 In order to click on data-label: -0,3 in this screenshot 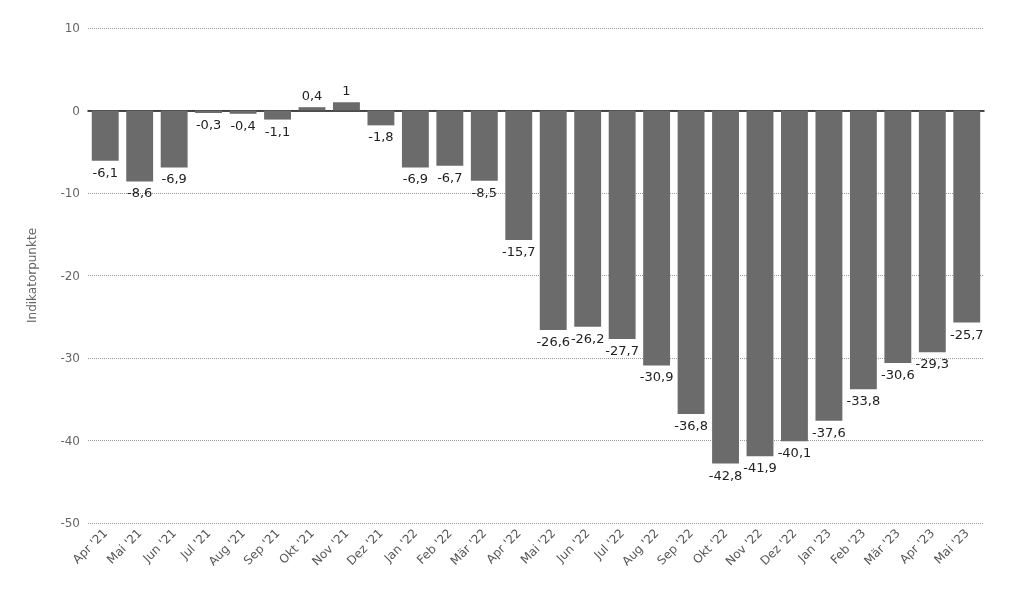, I will do `click(208, 124)`.